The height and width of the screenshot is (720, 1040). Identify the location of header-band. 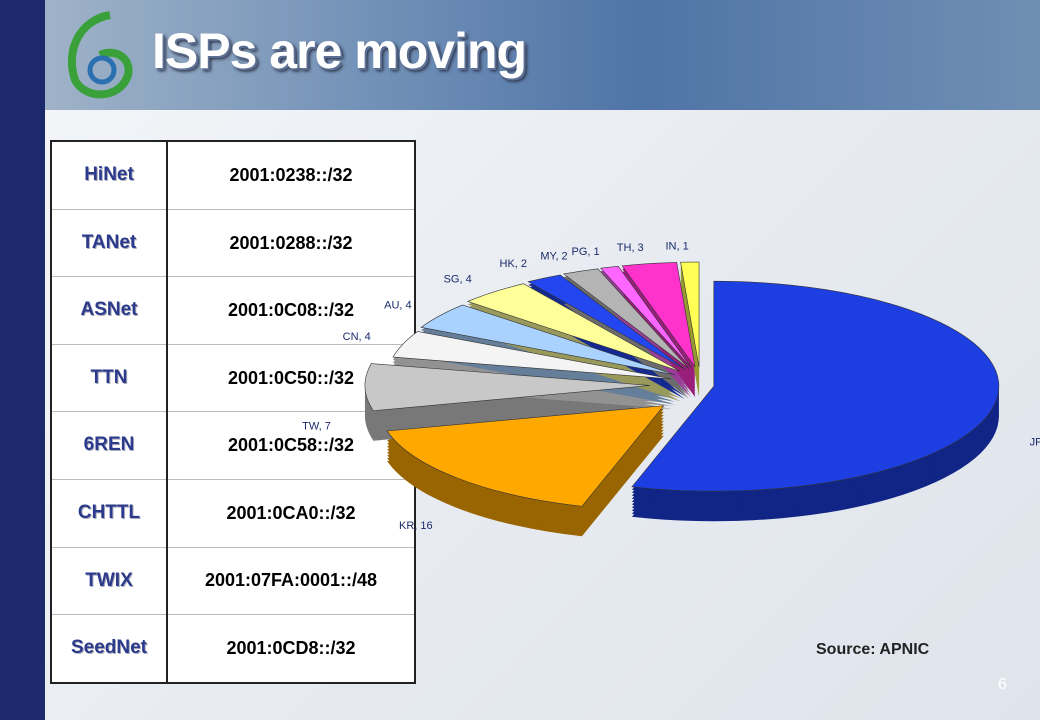
(542, 55).